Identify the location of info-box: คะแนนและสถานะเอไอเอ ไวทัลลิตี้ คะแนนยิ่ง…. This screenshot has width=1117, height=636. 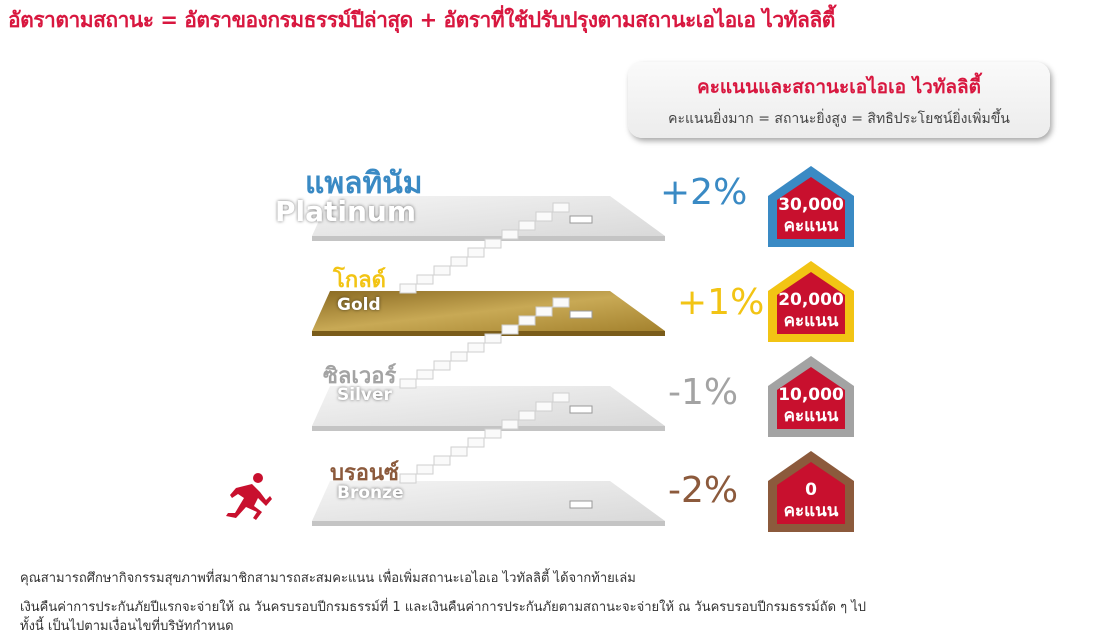
(839, 100).